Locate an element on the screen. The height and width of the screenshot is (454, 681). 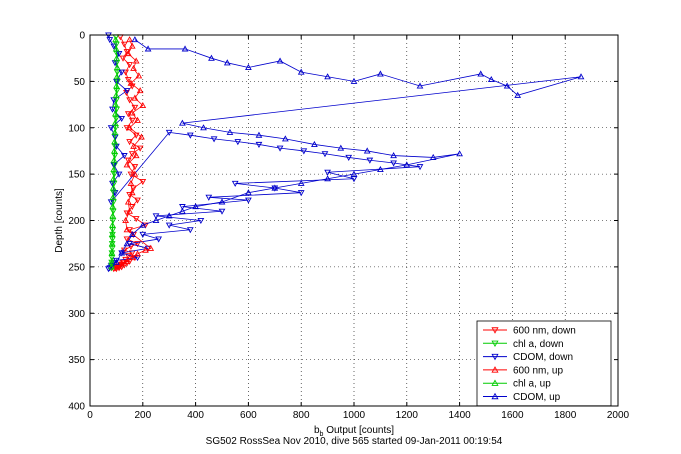
y-tick-label: 0 is located at coordinates (82, 36).